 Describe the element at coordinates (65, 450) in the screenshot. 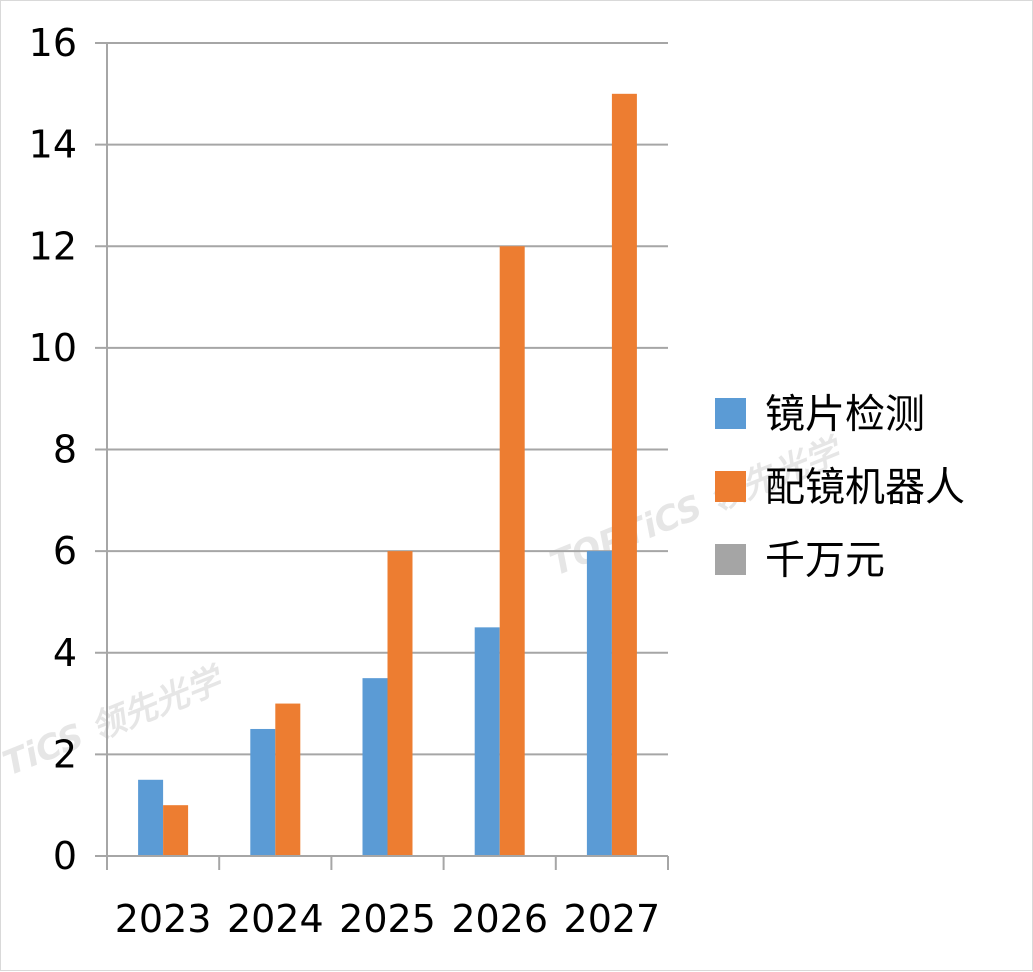

I see `y-tick-label: 8` at that location.